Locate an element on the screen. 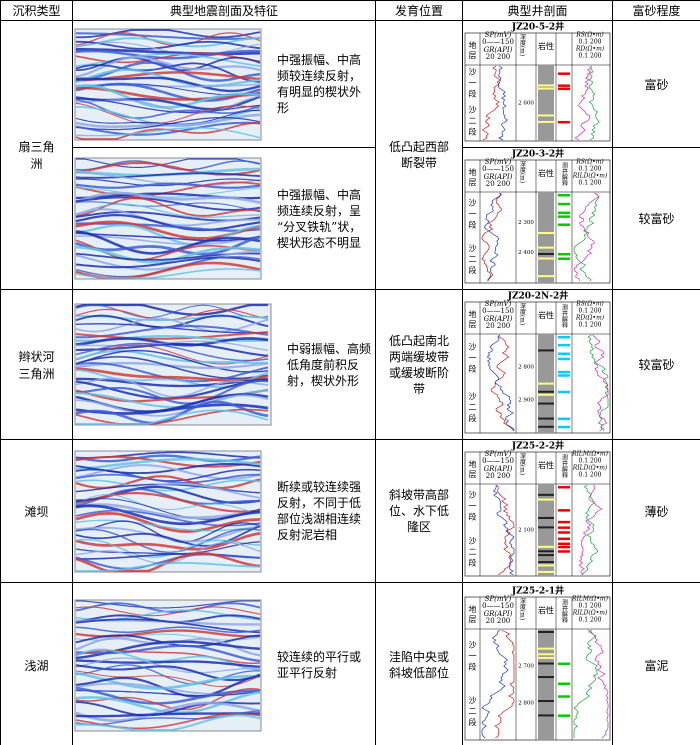 The height and width of the screenshot is (745, 700). log-label: JZ20-2N-2井 is located at coordinates (537, 296).